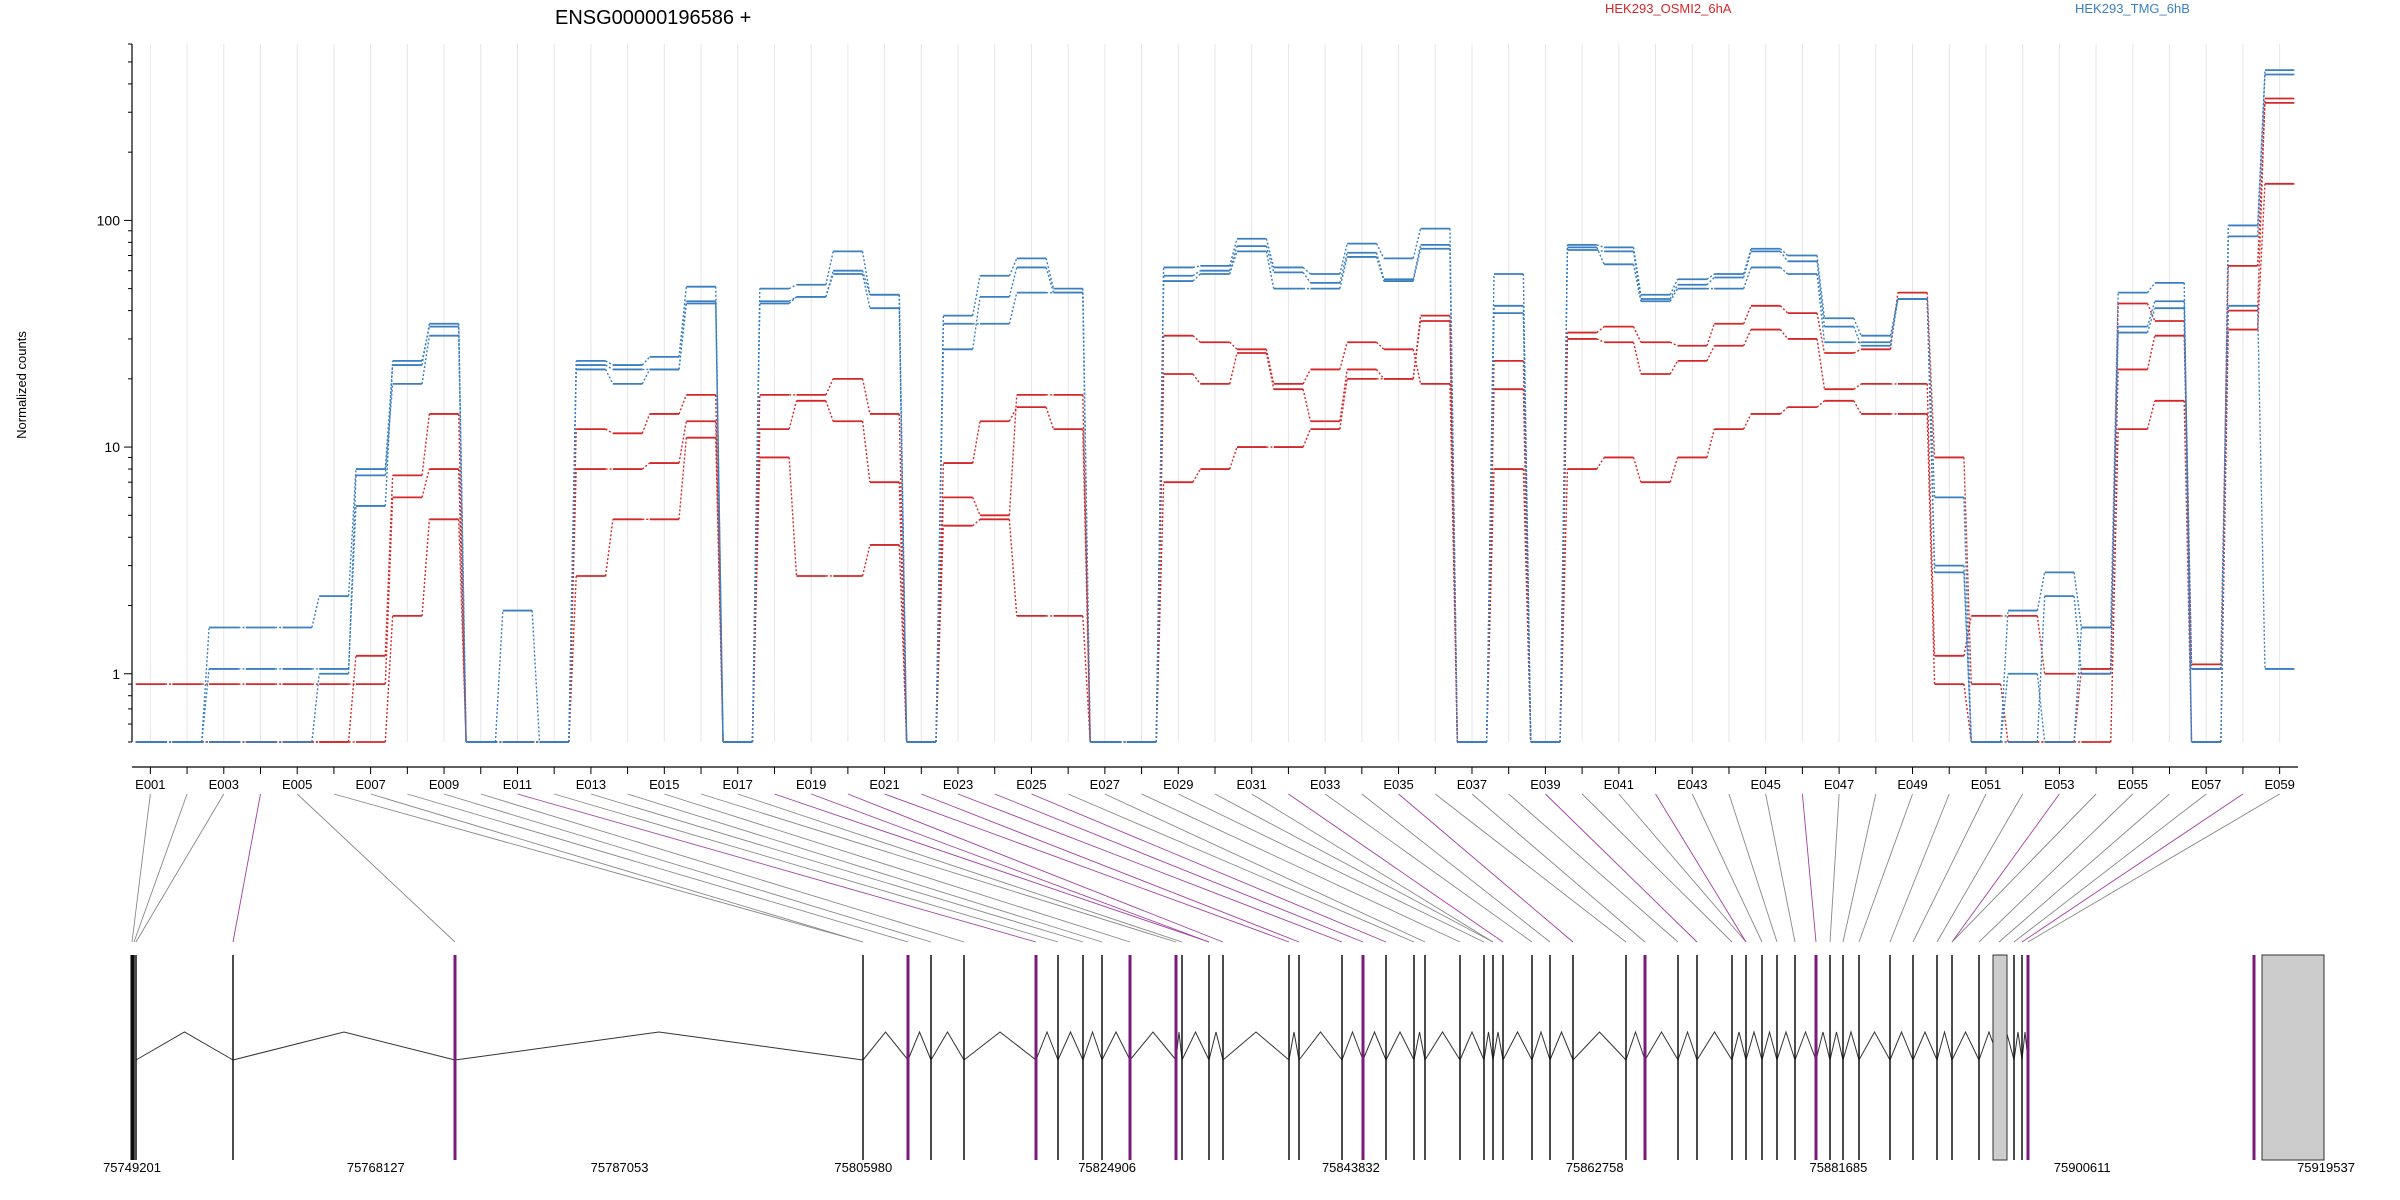 This screenshot has height=1200, width=2400. Describe the element at coordinates (517, 784) in the screenshot. I see `x-tick-label: E011` at that location.